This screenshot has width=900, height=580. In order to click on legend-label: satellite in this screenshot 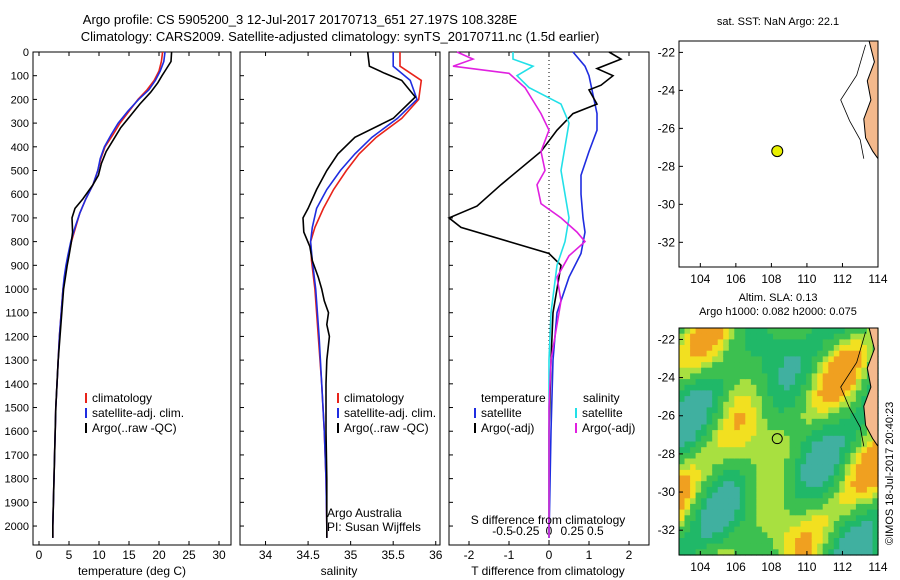, I will do `click(602, 413)`.